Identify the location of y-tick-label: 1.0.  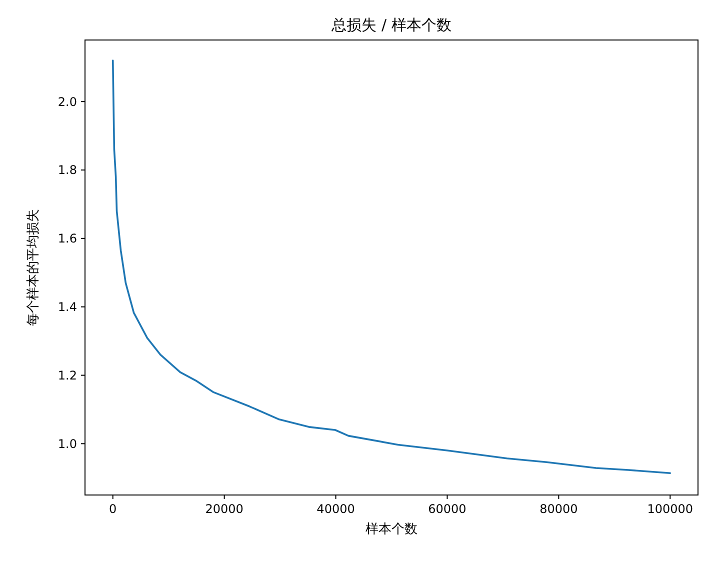
(67, 443).